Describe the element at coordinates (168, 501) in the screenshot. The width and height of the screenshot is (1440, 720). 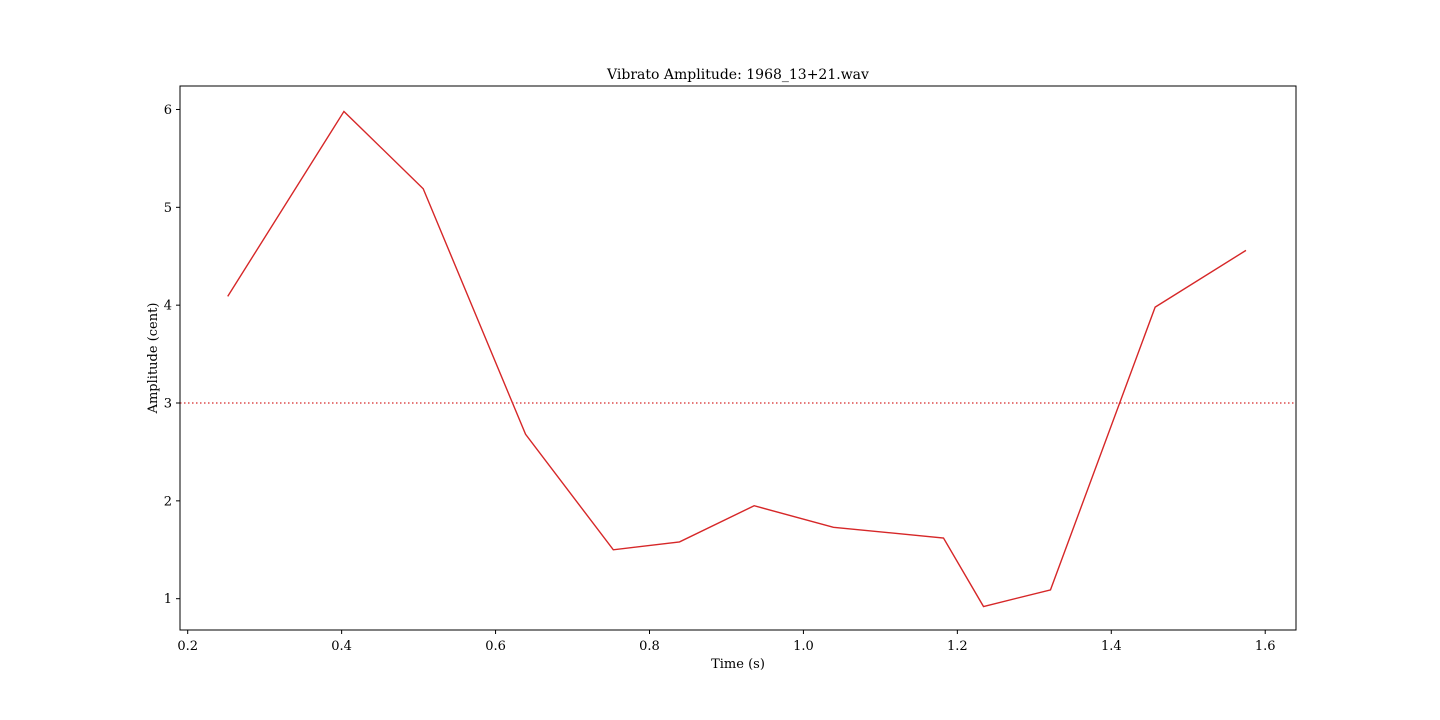
I see `y-tick-label: 2` at that location.